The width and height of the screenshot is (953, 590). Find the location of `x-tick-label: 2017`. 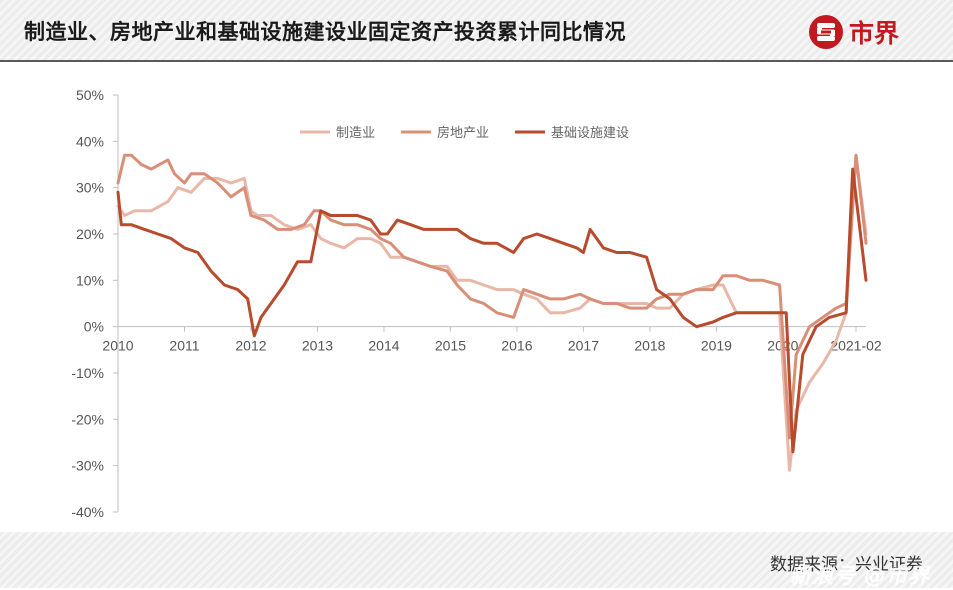

x-tick-label: 2017 is located at coordinates (583, 346).